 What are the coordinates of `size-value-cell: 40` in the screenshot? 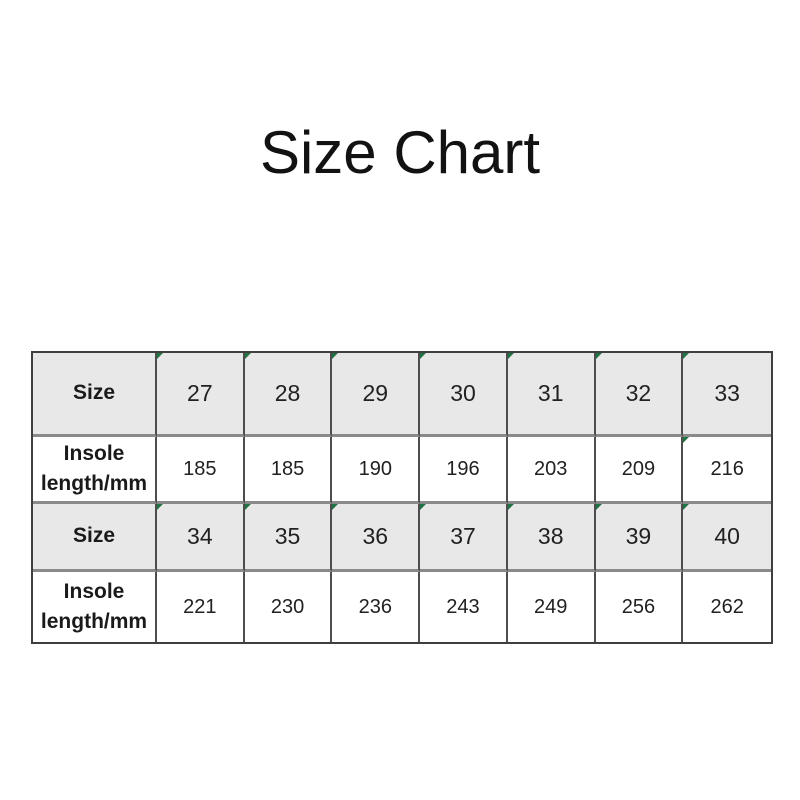 It's located at (727, 538).